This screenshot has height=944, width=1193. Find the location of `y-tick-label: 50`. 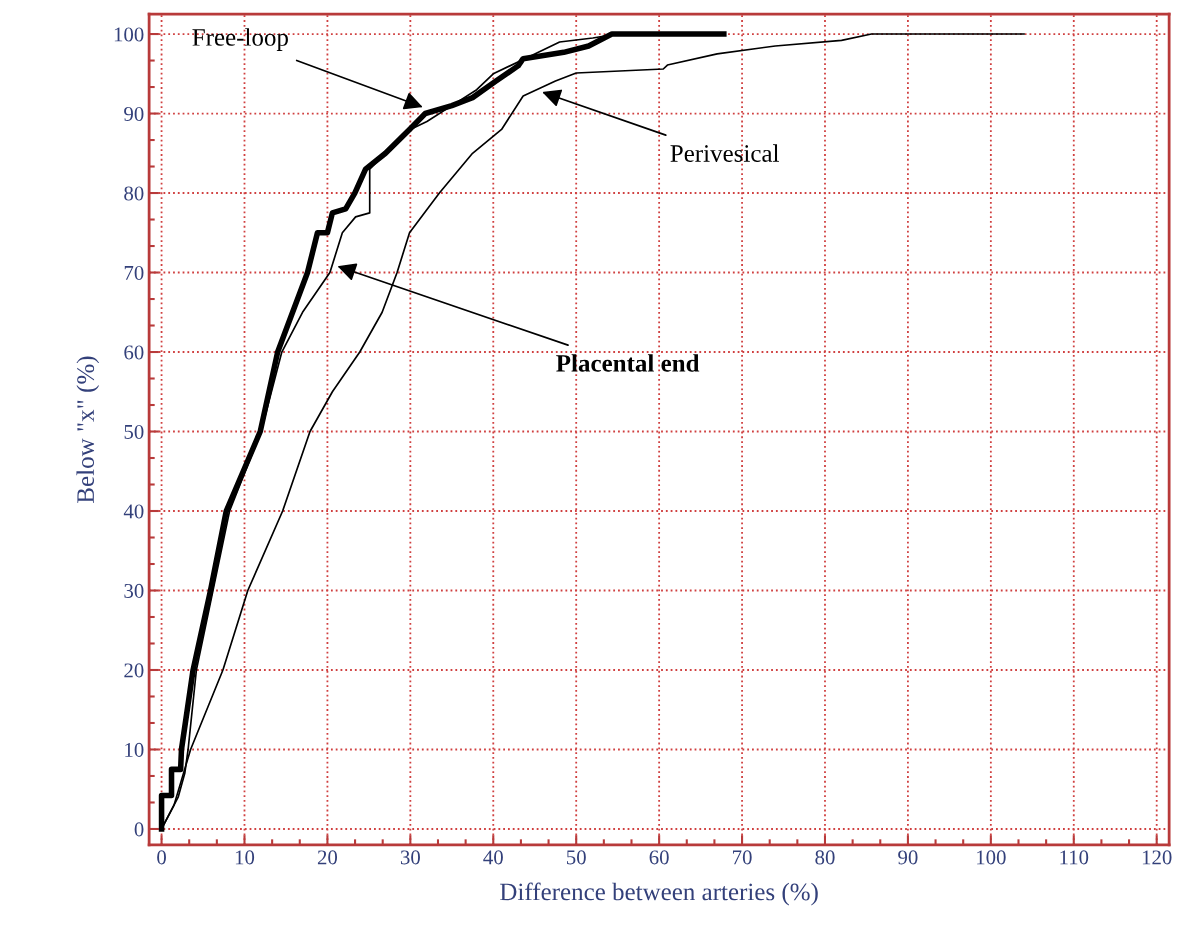

y-tick-label: 50 is located at coordinates (134, 431).